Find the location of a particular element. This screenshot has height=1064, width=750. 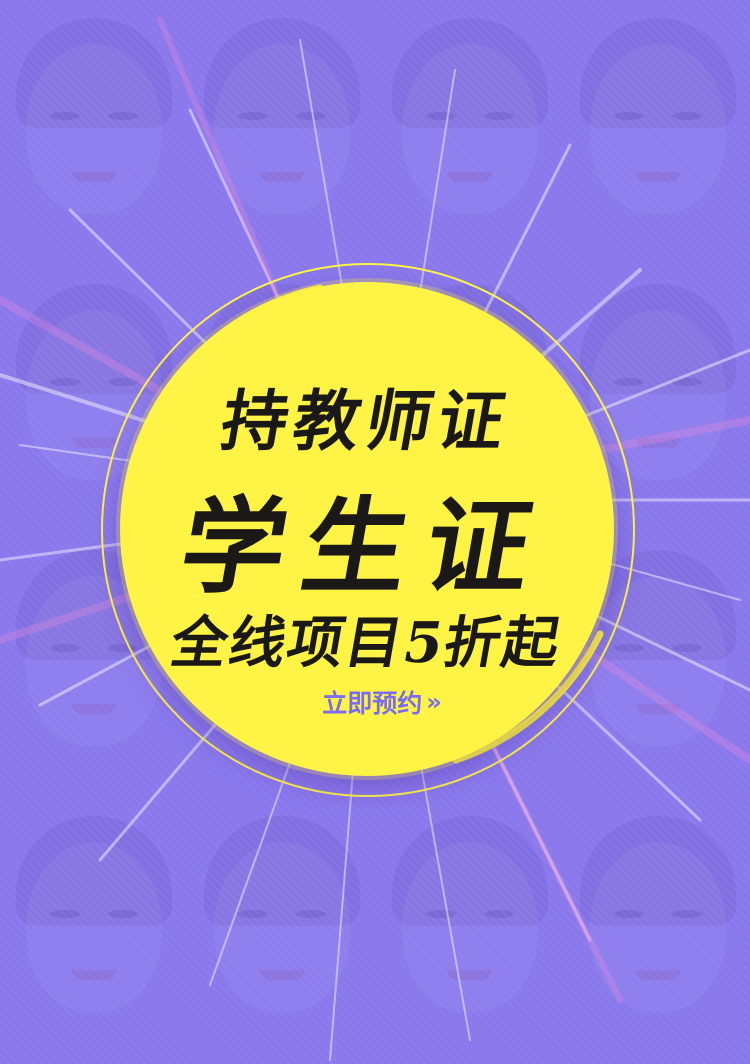

headline-teacher-certificate: 持教师证 is located at coordinates (366, 421).